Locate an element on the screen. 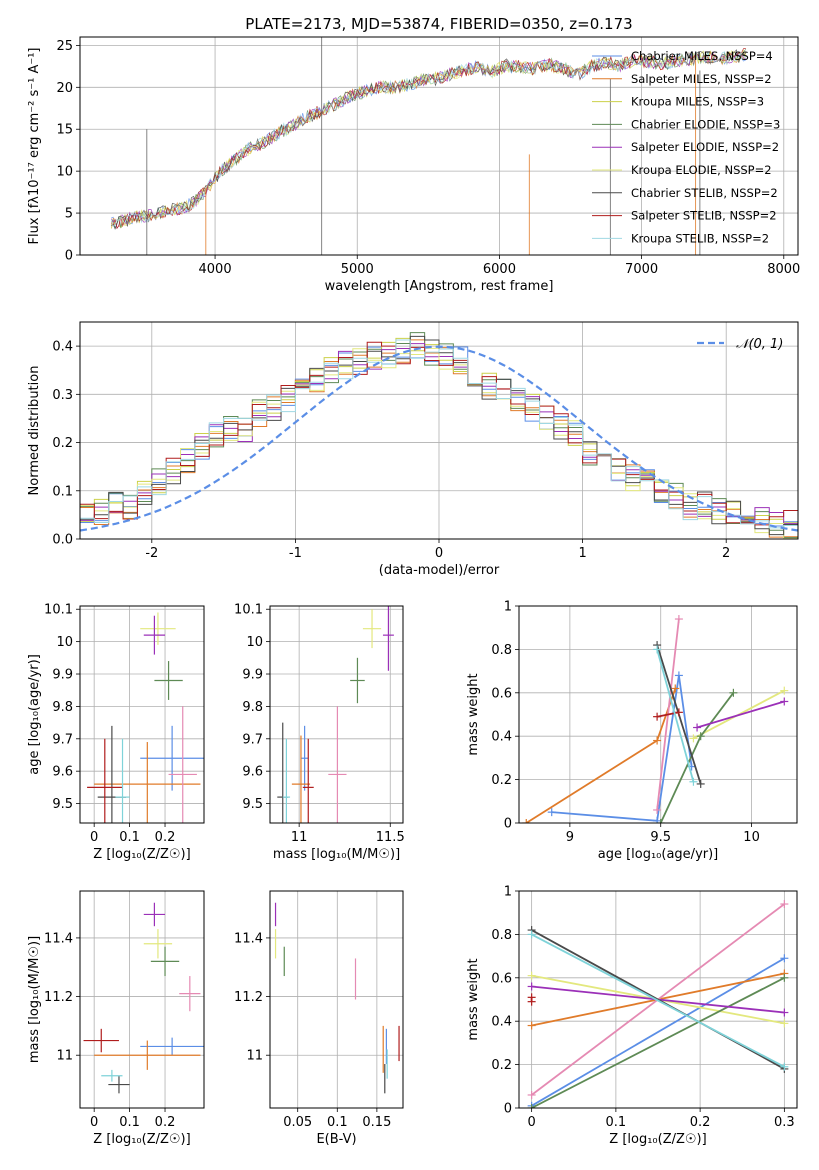 The image size is (819, 1170). y-tick-label: 0.4 is located at coordinates (501, 1022).